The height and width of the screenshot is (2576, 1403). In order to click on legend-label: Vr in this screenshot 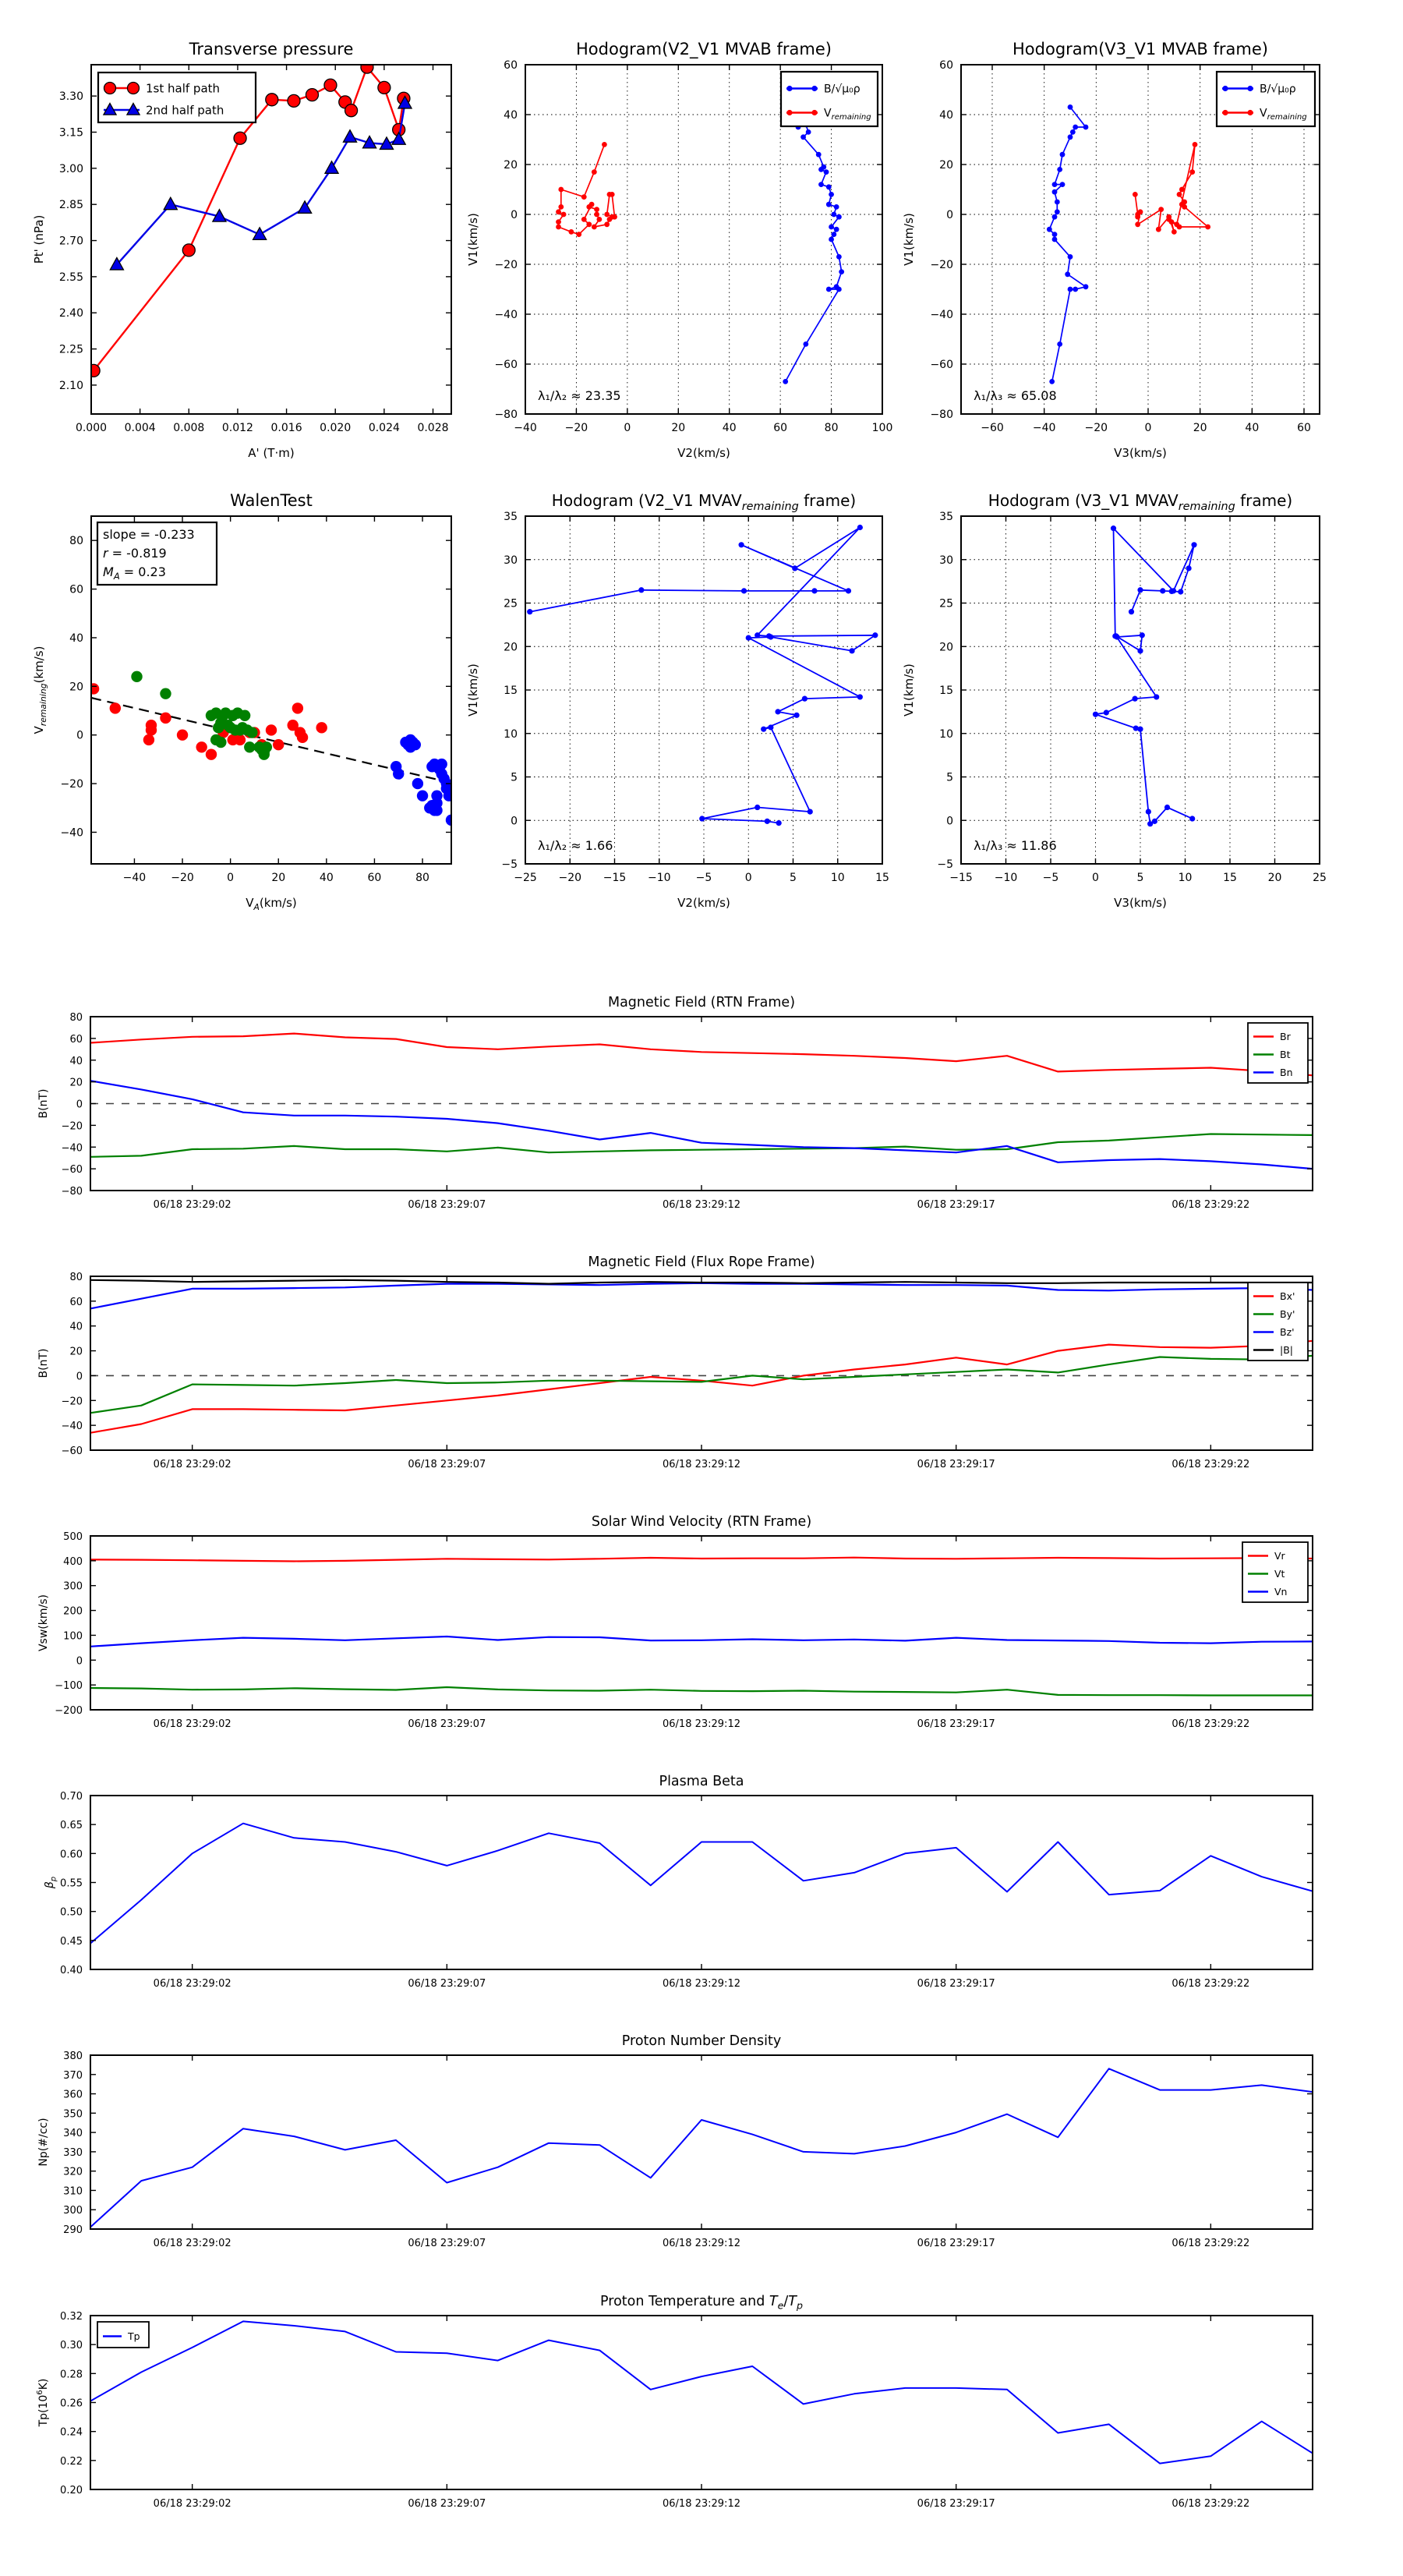, I will do `click(1280, 1556)`.